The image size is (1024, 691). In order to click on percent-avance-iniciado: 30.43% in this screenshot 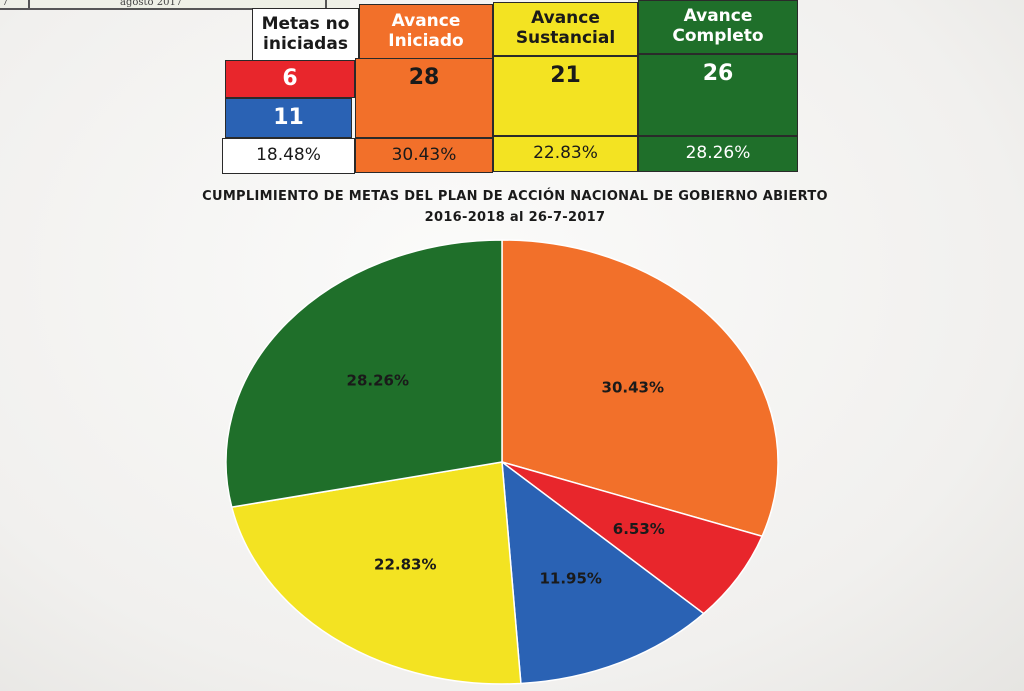, I will do `click(424, 155)`.